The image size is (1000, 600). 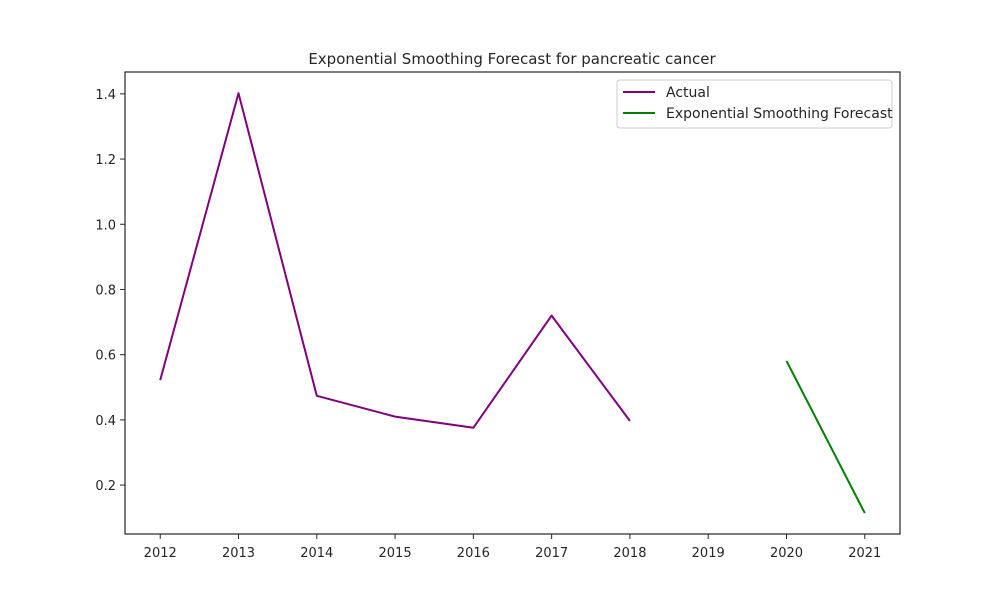 I want to click on y-axis: 0.2 0.4 0.6 0.8 1.0 1.2 1.4, so click(x=110, y=291).